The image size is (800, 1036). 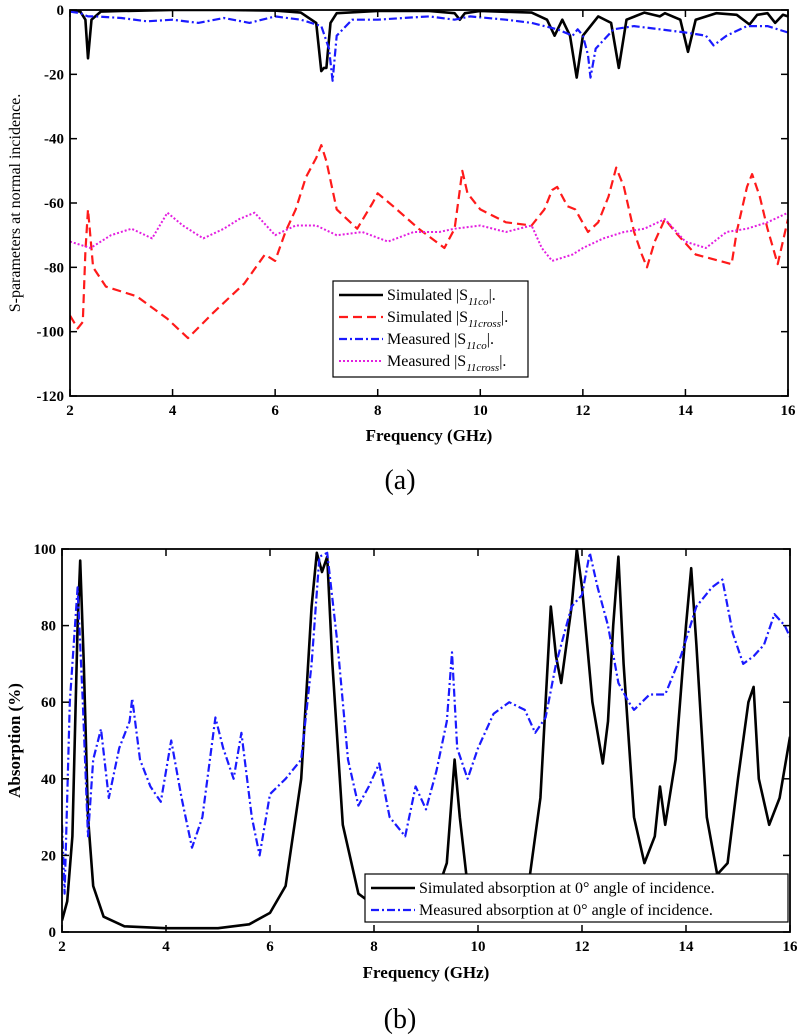 What do you see at coordinates (54, 140) in the screenshot?
I see `y-tick-label: -40` at bounding box center [54, 140].